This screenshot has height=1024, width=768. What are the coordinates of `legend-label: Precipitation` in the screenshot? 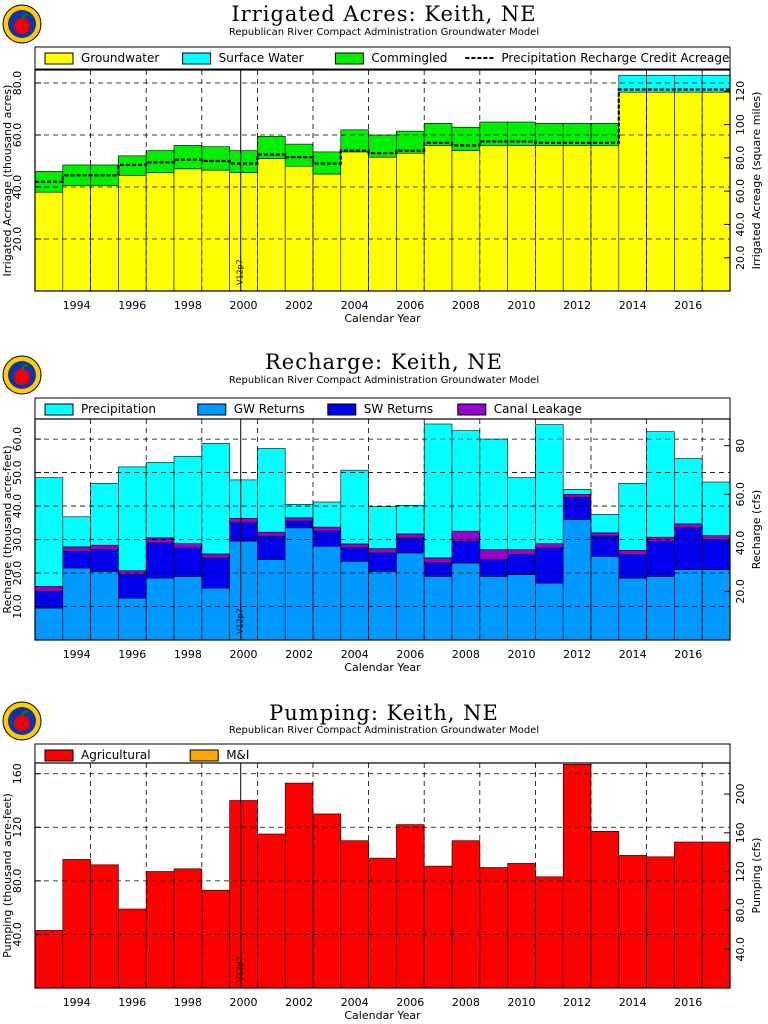 It's located at (118, 409).